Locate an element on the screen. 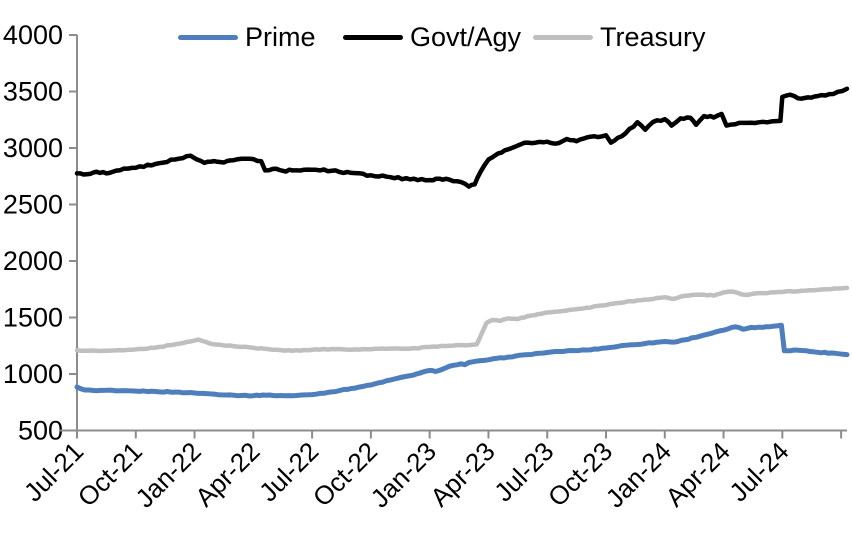 Image resolution: width=852 pixels, height=538 pixels. series-line-treasury is located at coordinates (462, 319).